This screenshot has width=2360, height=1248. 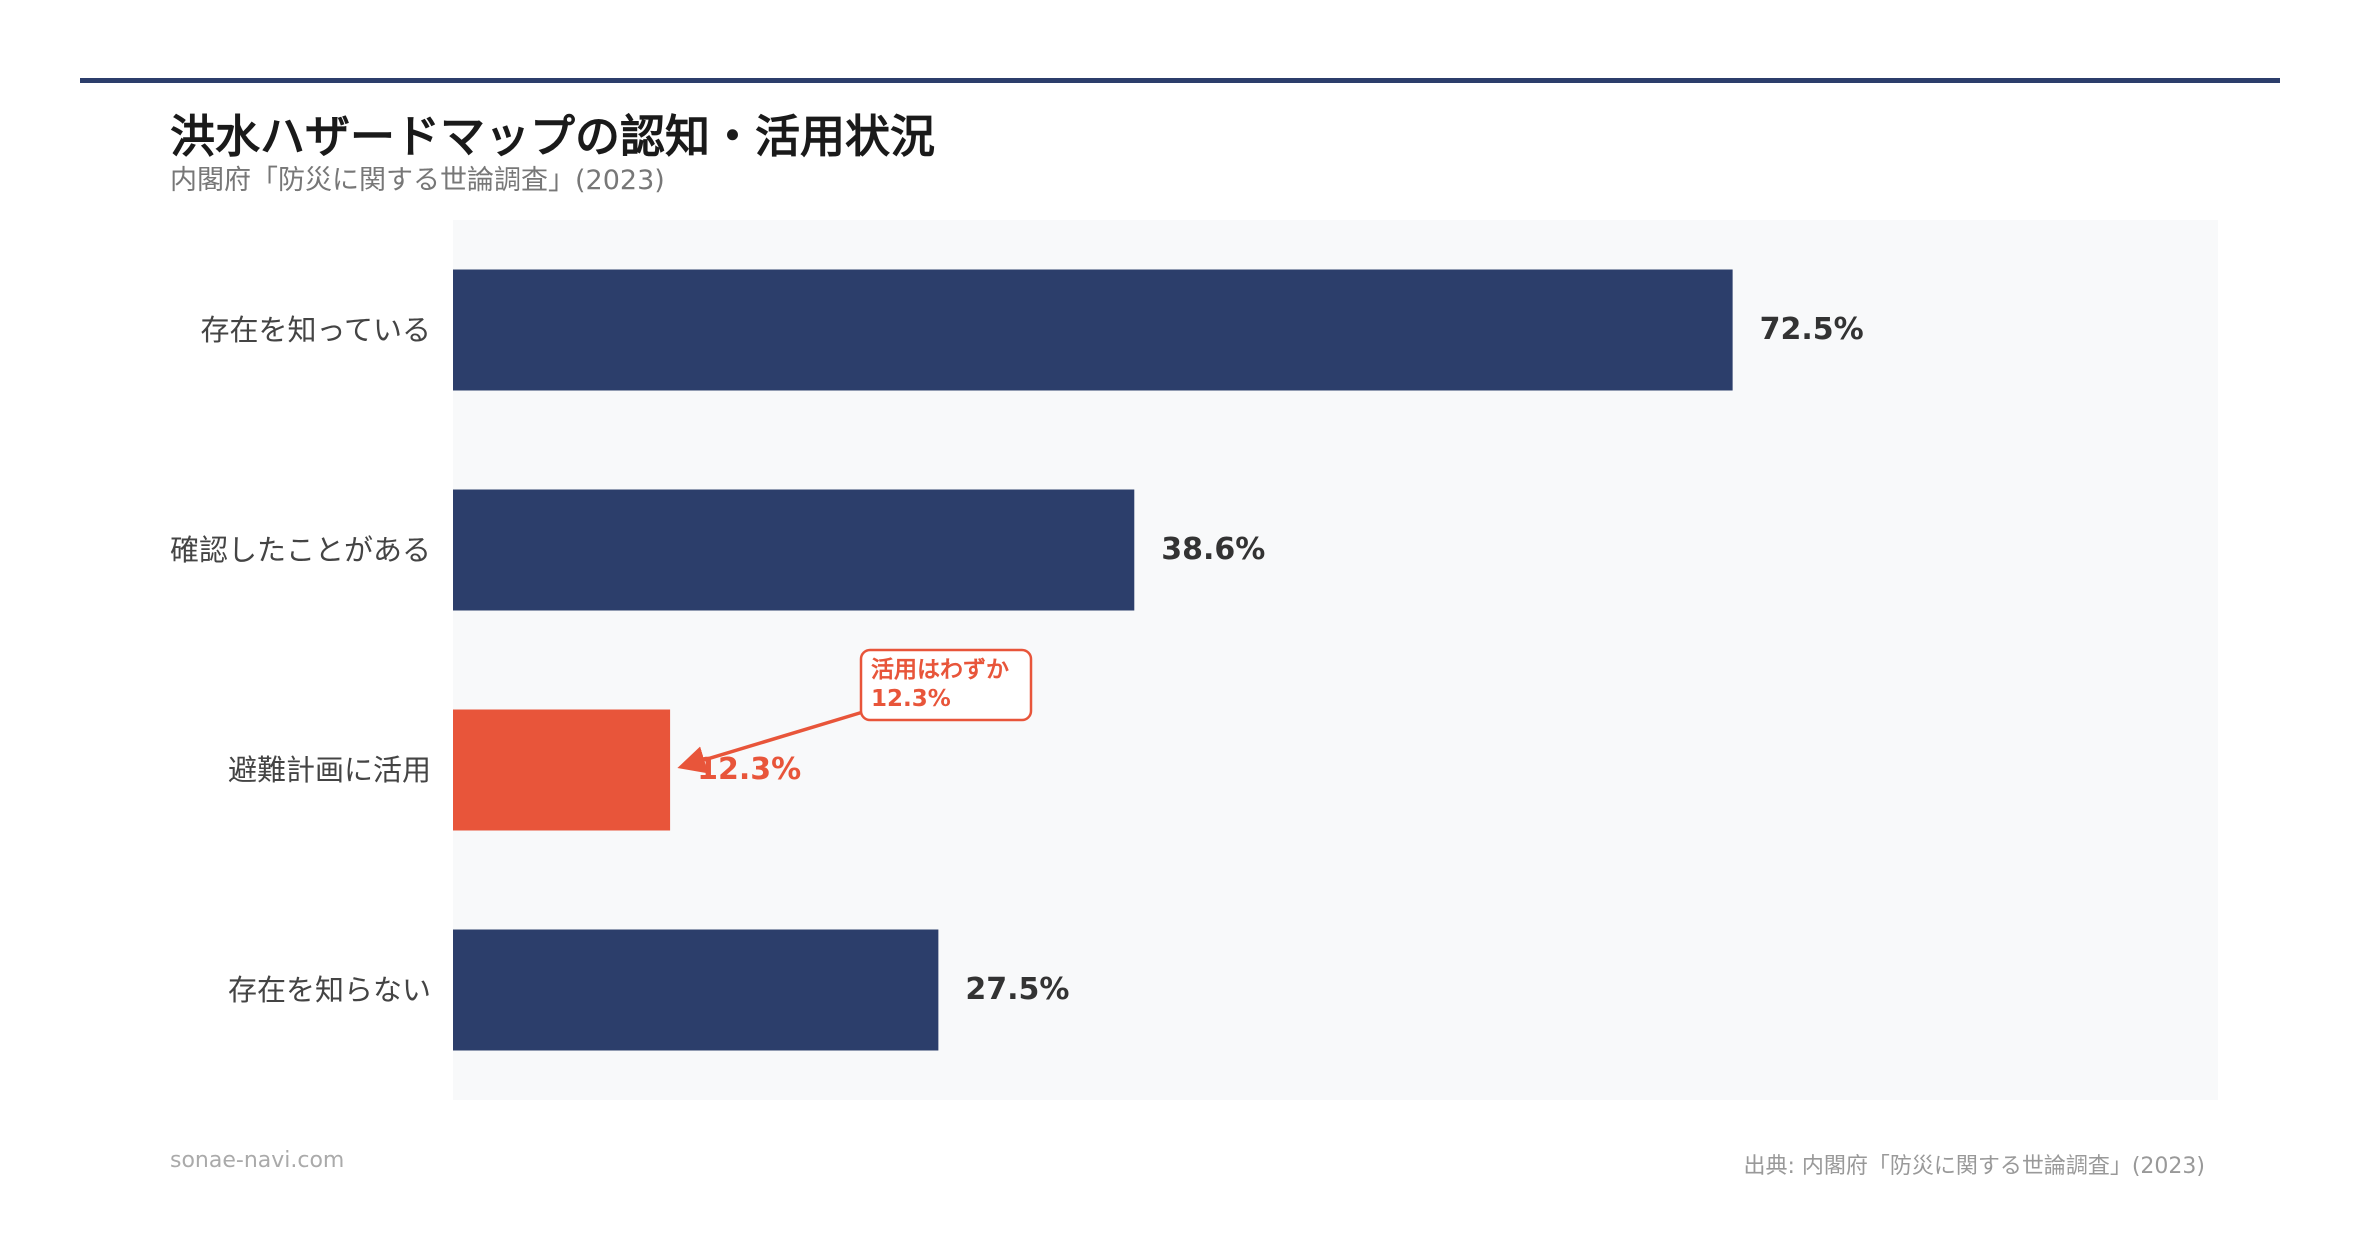 What do you see at coordinates (946, 685) in the screenshot?
I see `annotation-box` at bounding box center [946, 685].